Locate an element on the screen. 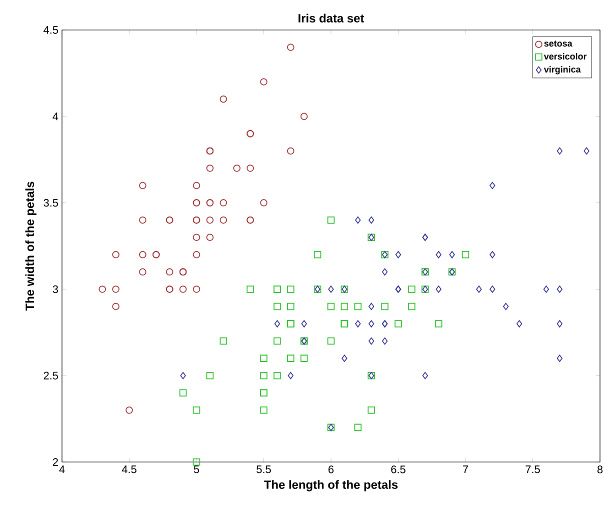 This screenshot has width=611, height=517. legend-label: versicolor is located at coordinates (565, 56).